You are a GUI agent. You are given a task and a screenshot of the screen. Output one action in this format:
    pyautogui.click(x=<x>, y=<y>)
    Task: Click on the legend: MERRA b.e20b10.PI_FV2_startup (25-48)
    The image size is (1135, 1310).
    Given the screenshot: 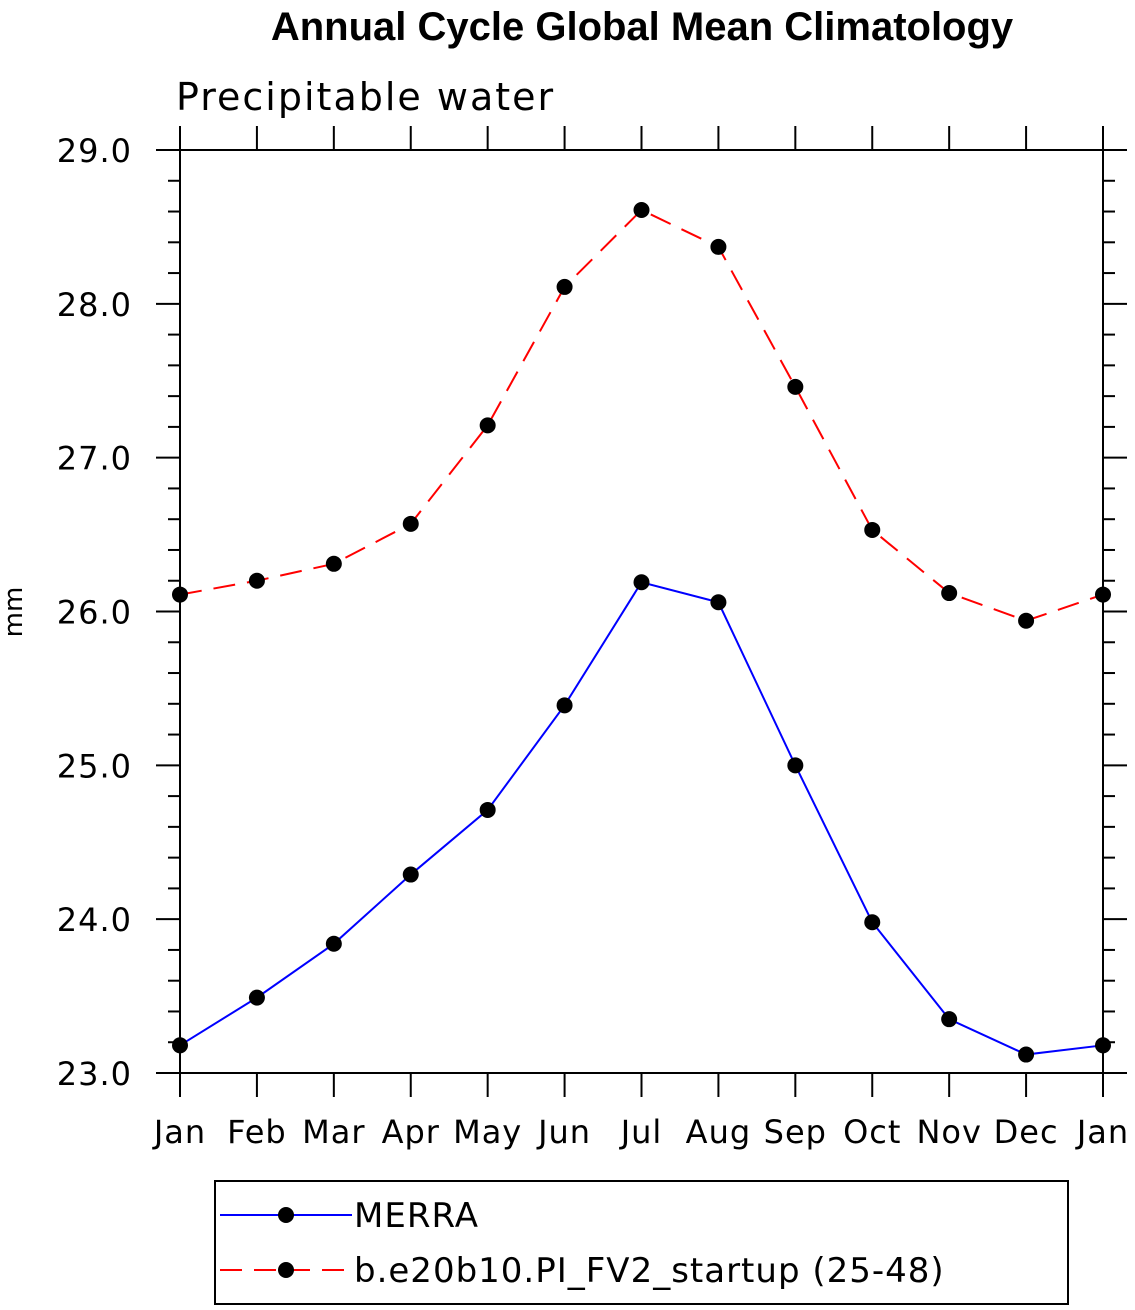 What is the action you would take?
    pyautogui.click(x=641, y=1242)
    